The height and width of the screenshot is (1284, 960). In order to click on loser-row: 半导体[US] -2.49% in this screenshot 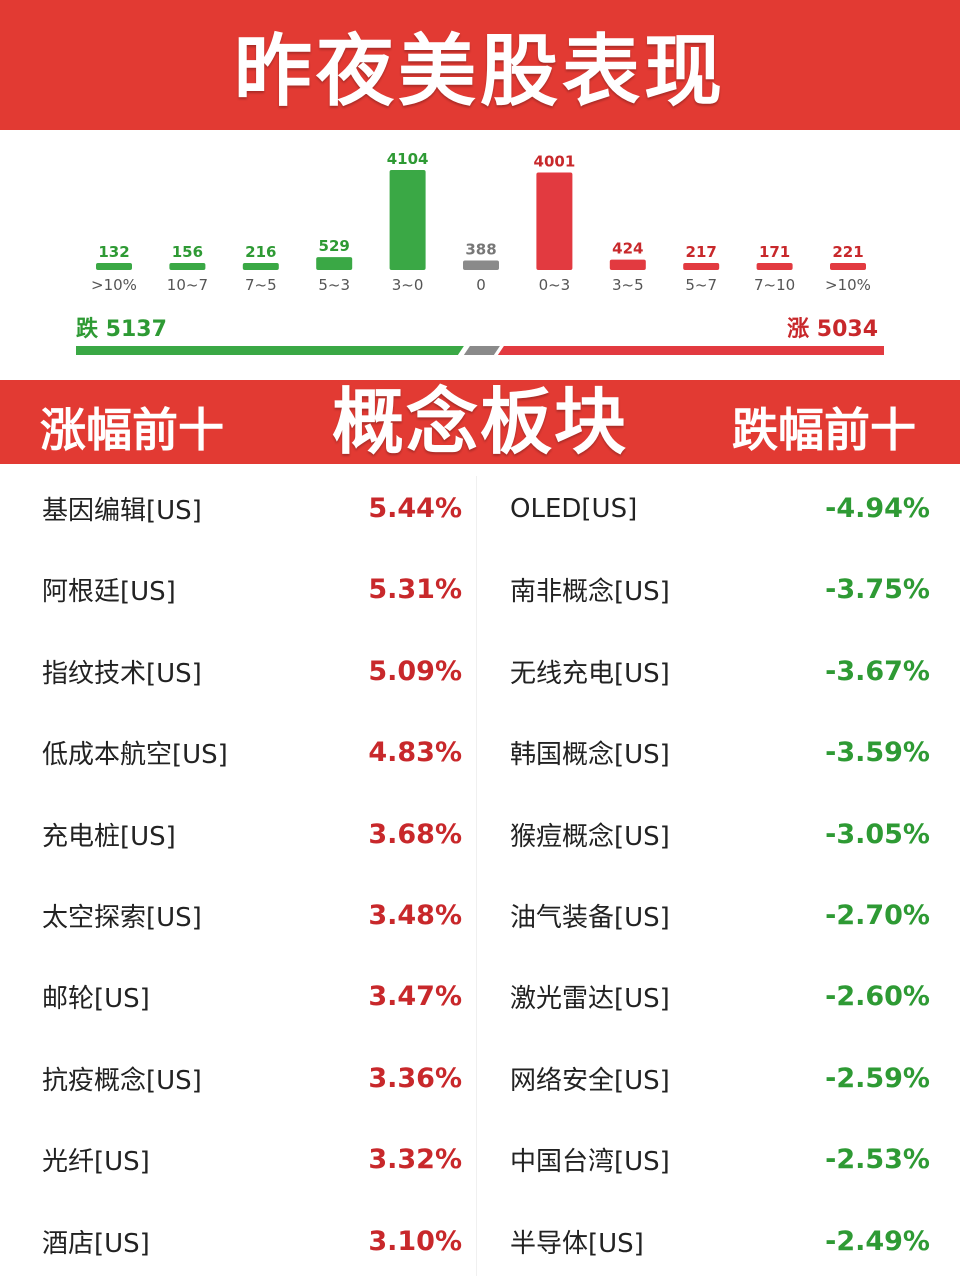, I will do `click(718, 1241)`.